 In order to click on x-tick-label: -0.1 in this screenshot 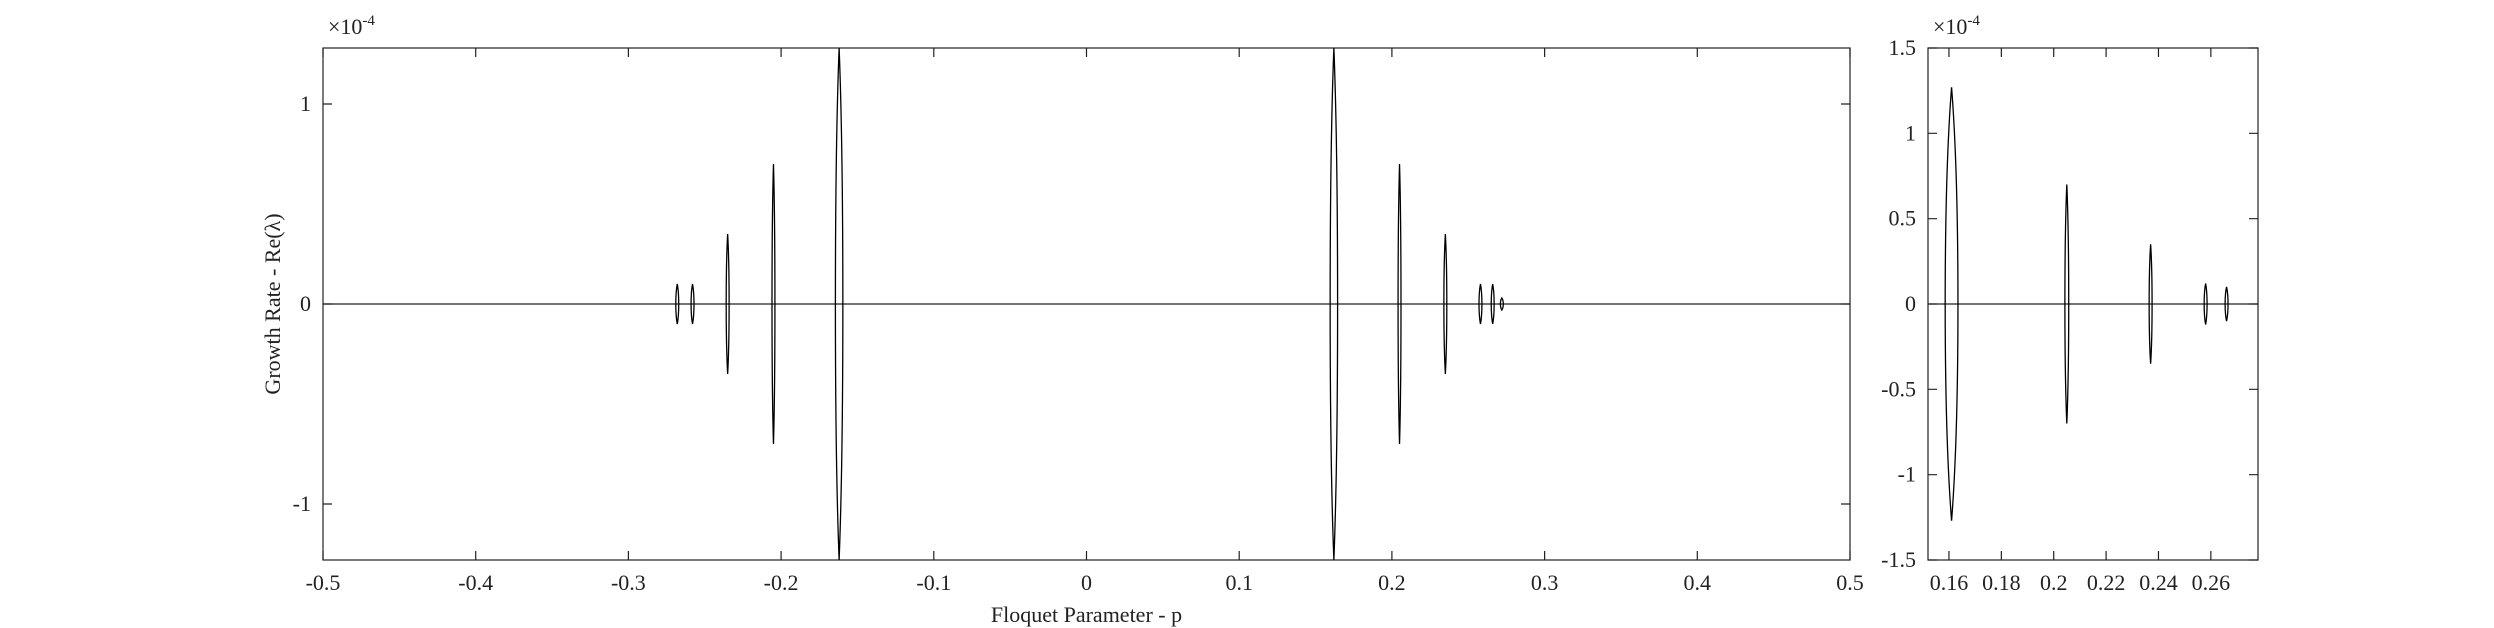, I will do `click(933, 582)`.